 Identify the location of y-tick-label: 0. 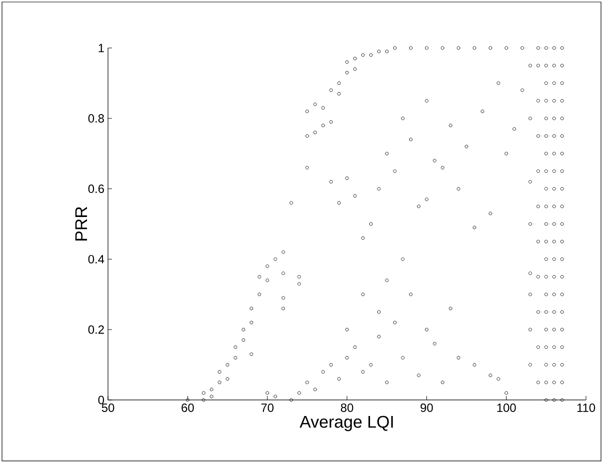
(101, 400).